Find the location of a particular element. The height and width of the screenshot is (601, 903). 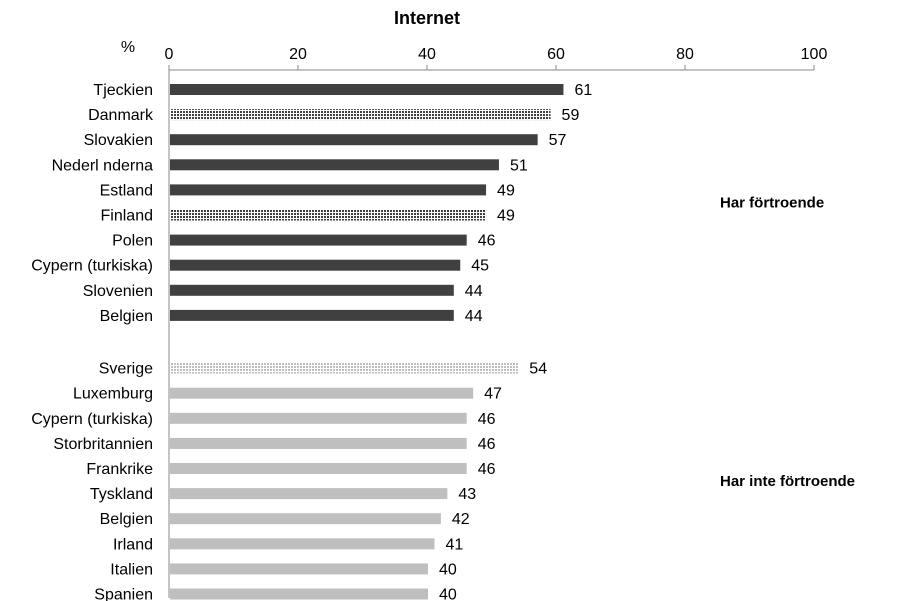

category-label: Tjeckien is located at coordinates (123, 90).